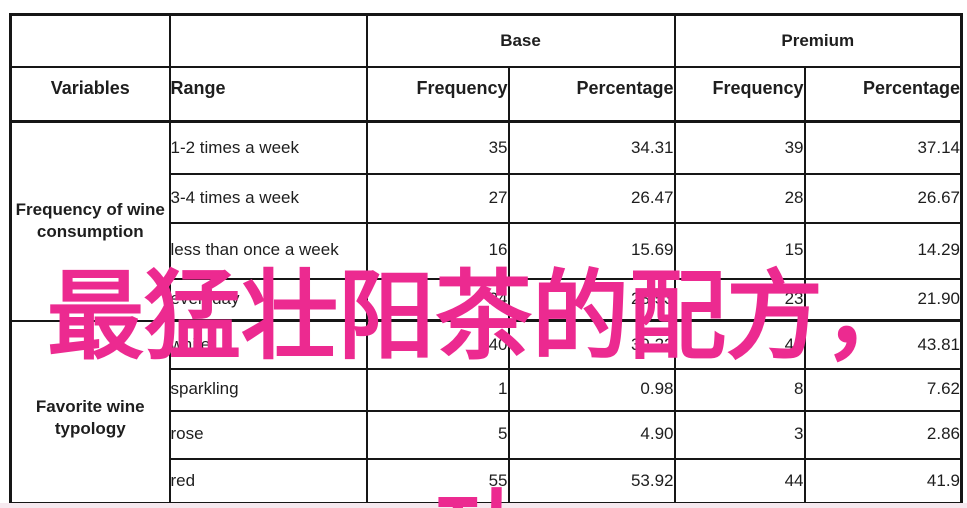 This screenshot has width=967, height=508. What do you see at coordinates (591, 94) in the screenshot?
I see `column-header-base-percentage: Percentage` at bounding box center [591, 94].